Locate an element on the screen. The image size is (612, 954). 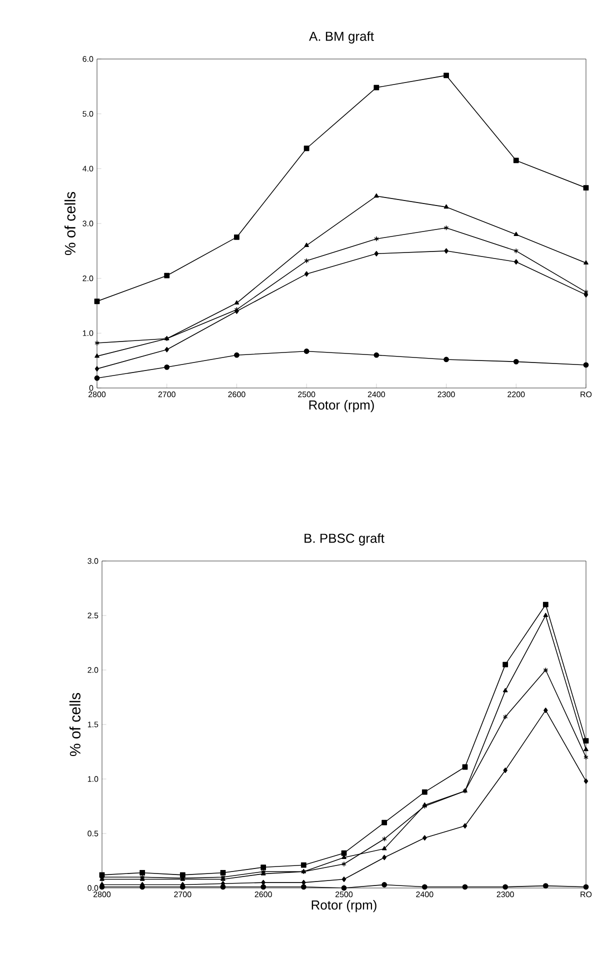
y-tick-label: 0.0 is located at coordinates (93, 888).